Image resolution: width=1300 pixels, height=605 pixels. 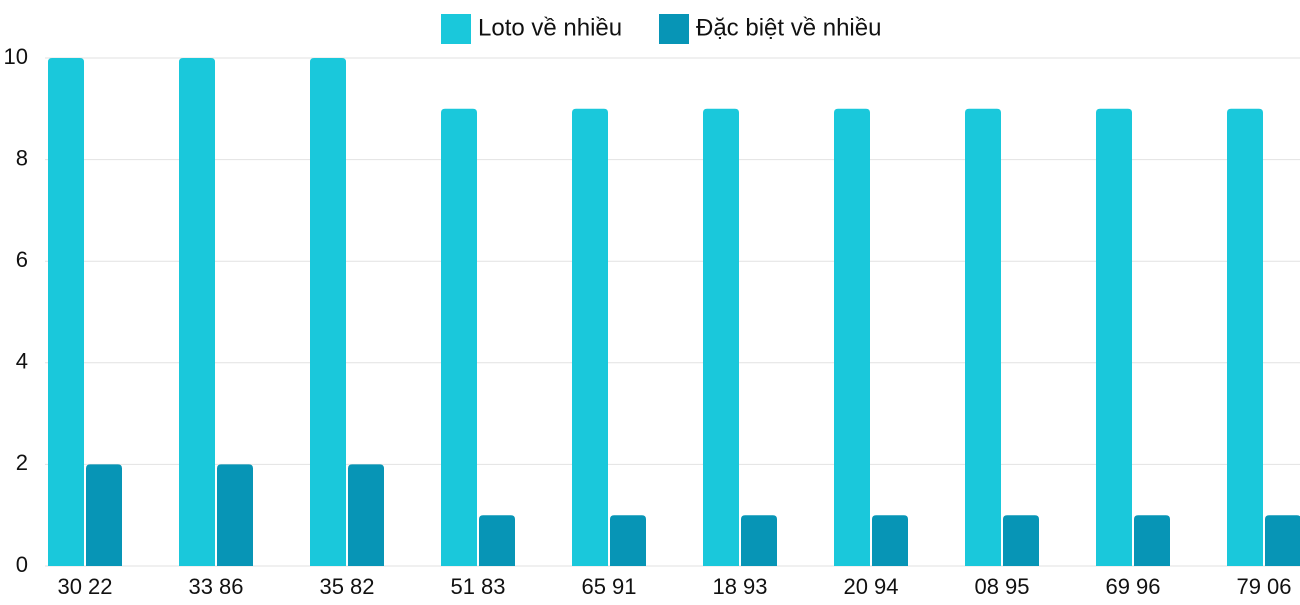 What do you see at coordinates (608, 586) in the screenshot?
I see `x-tick-label: 65 91` at bounding box center [608, 586].